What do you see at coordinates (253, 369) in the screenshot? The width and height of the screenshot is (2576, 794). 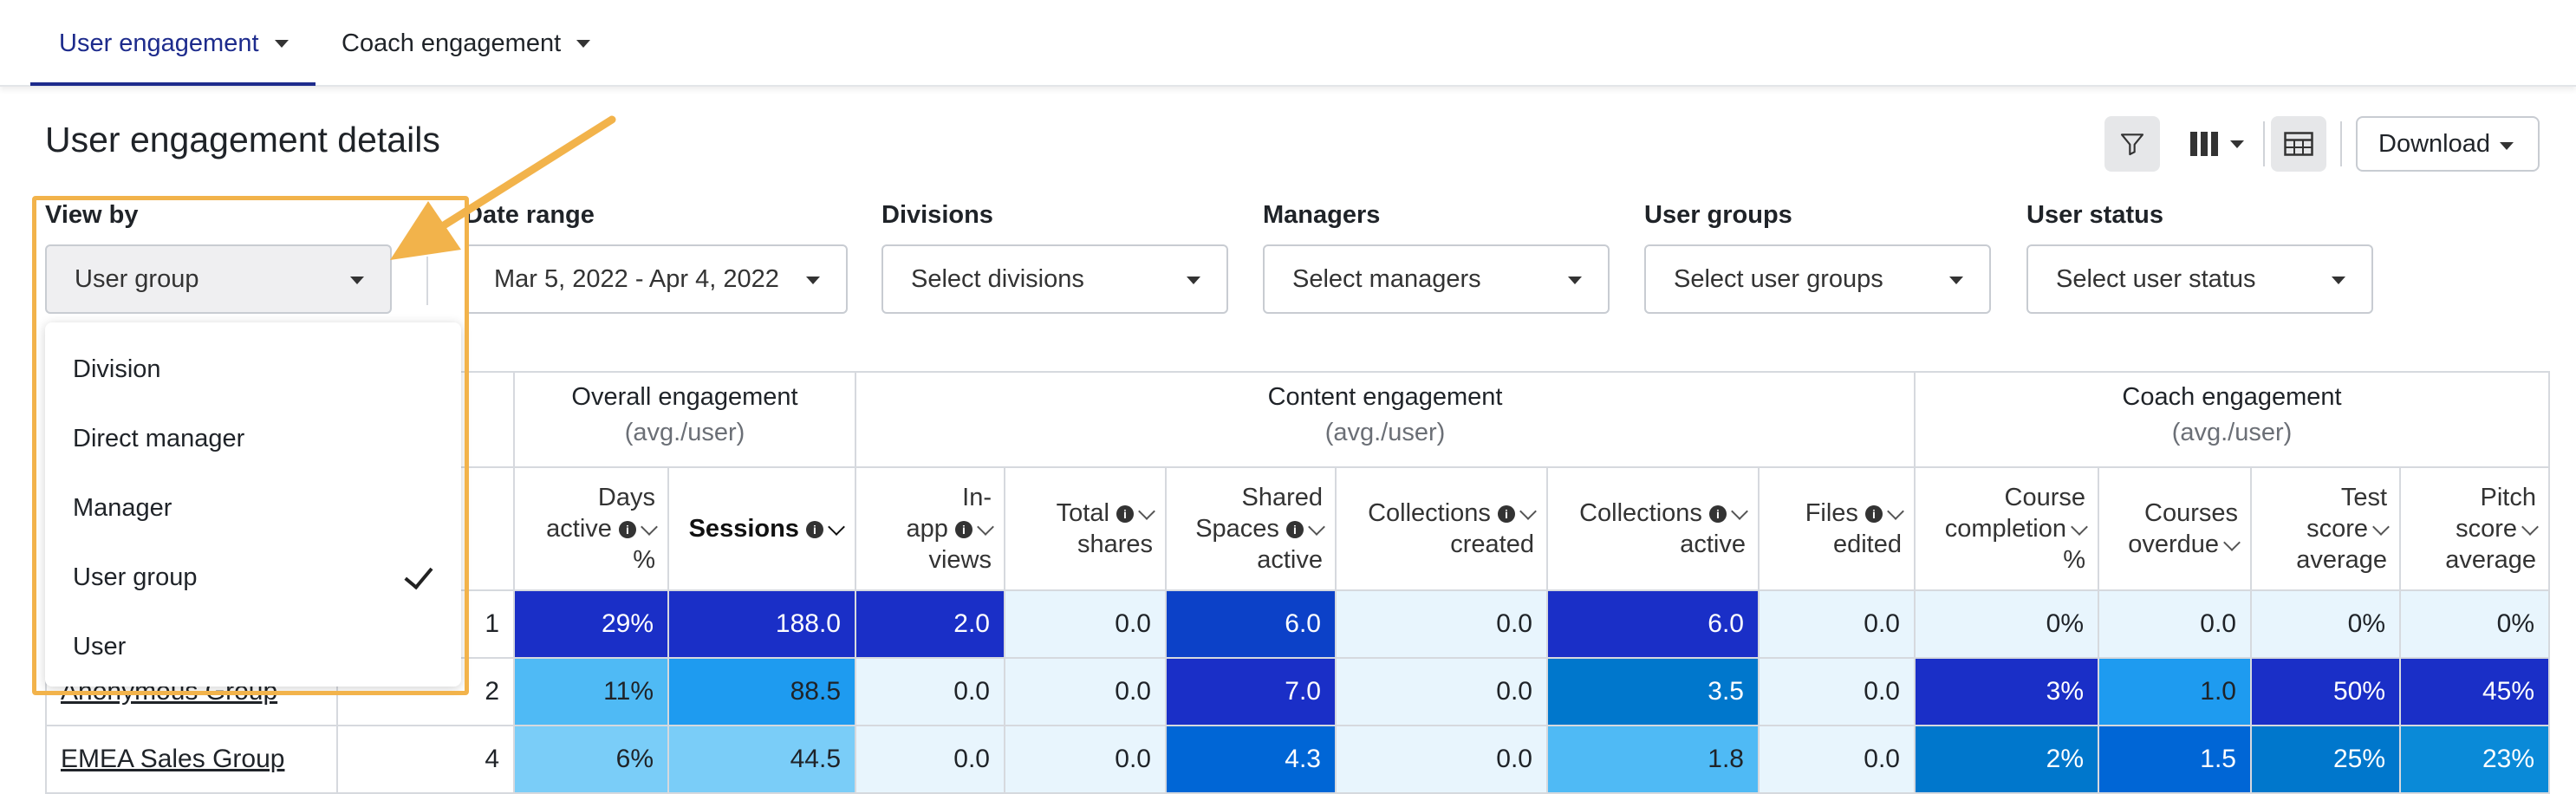 I see `menu-item-division: Division` at bounding box center [253, 369].